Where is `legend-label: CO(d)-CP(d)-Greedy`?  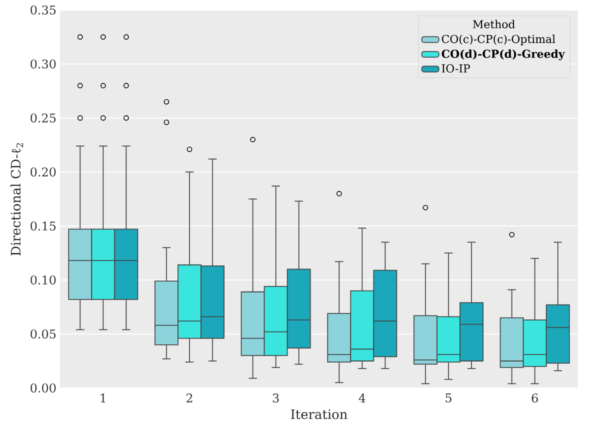
legend-label: CO(d)-CP(d)-Greedy is located at coordinates (504, 54).